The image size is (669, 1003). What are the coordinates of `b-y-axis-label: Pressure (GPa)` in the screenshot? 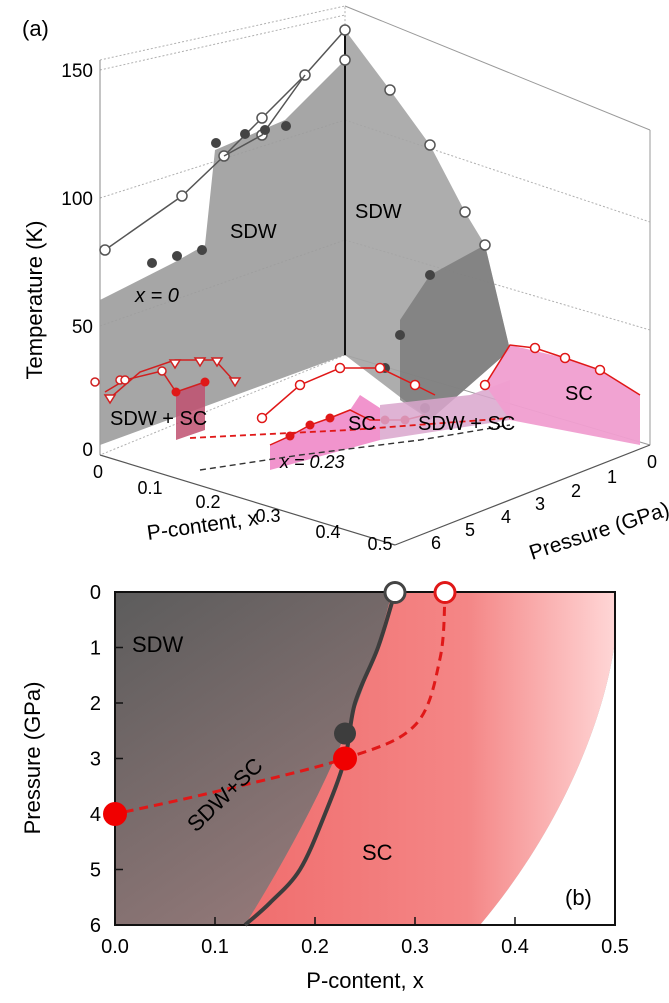 It's located at (32, 758).